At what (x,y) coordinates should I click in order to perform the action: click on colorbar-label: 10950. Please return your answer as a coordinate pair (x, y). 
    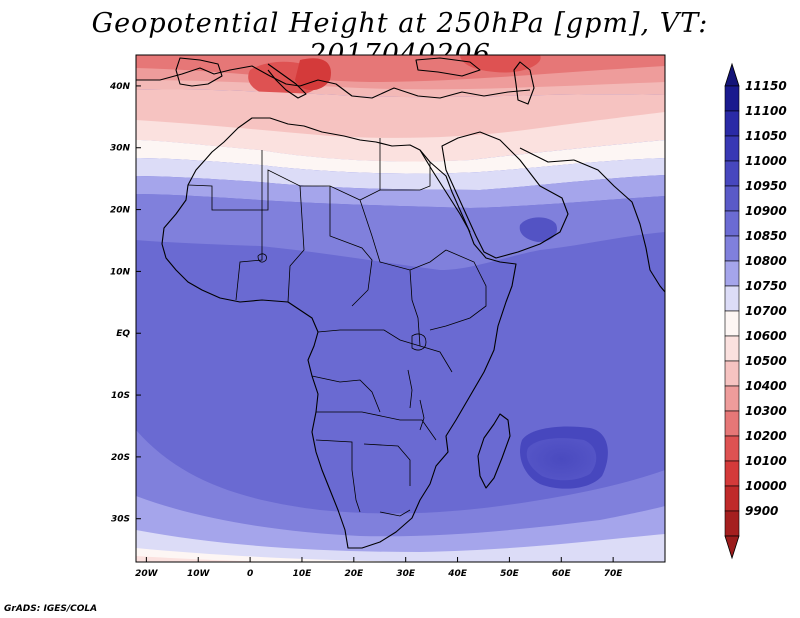
    Looking at the image, I should click on (766, 186).